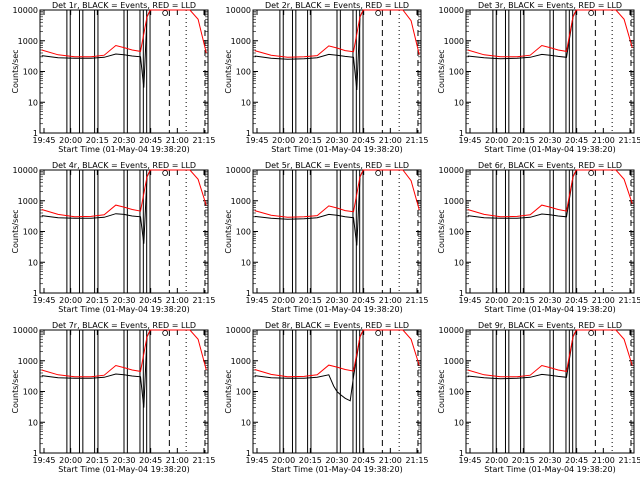 The image size is (640, 480). What do you see at coordinates (550, 5) in the screenshot?
I see `chart-title: Det 3r, BLACK = Events, RED = LLD` at bounding box center [550, 5].